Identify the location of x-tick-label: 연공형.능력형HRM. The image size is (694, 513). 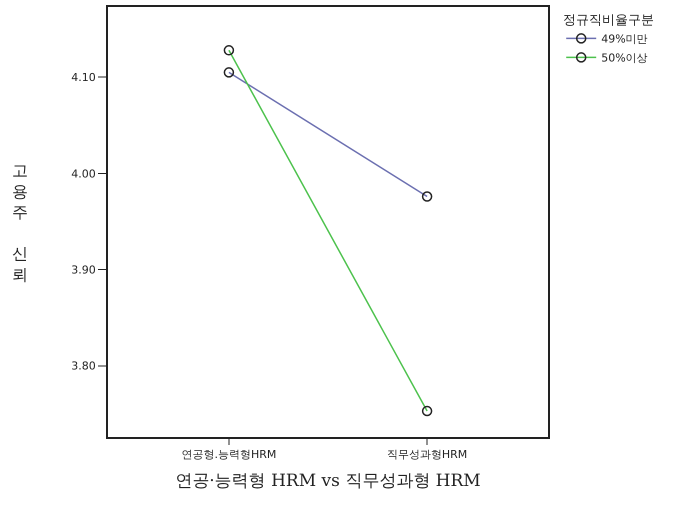
(228, 455).